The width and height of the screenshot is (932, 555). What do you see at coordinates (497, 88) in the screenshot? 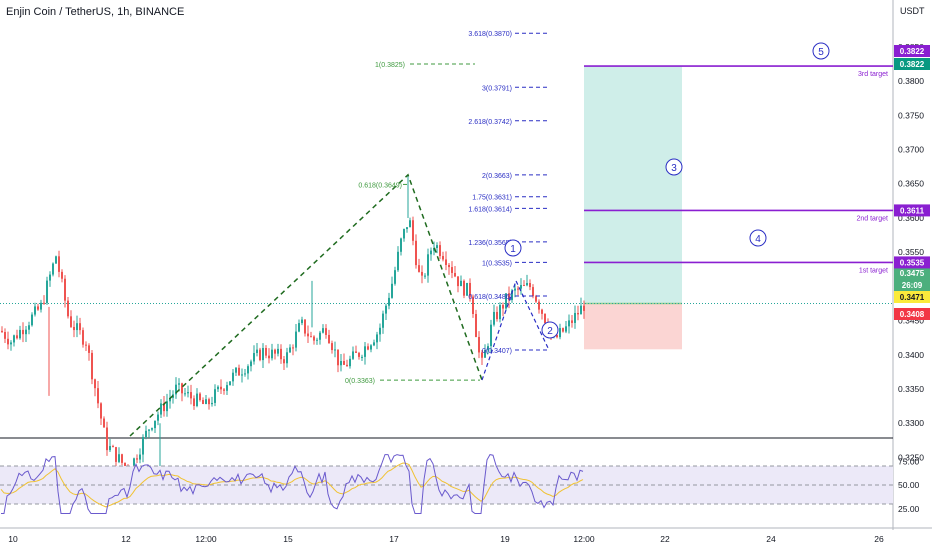
I see `fib-level-label: 3(0.3791)` at bounding box center [497, 88].